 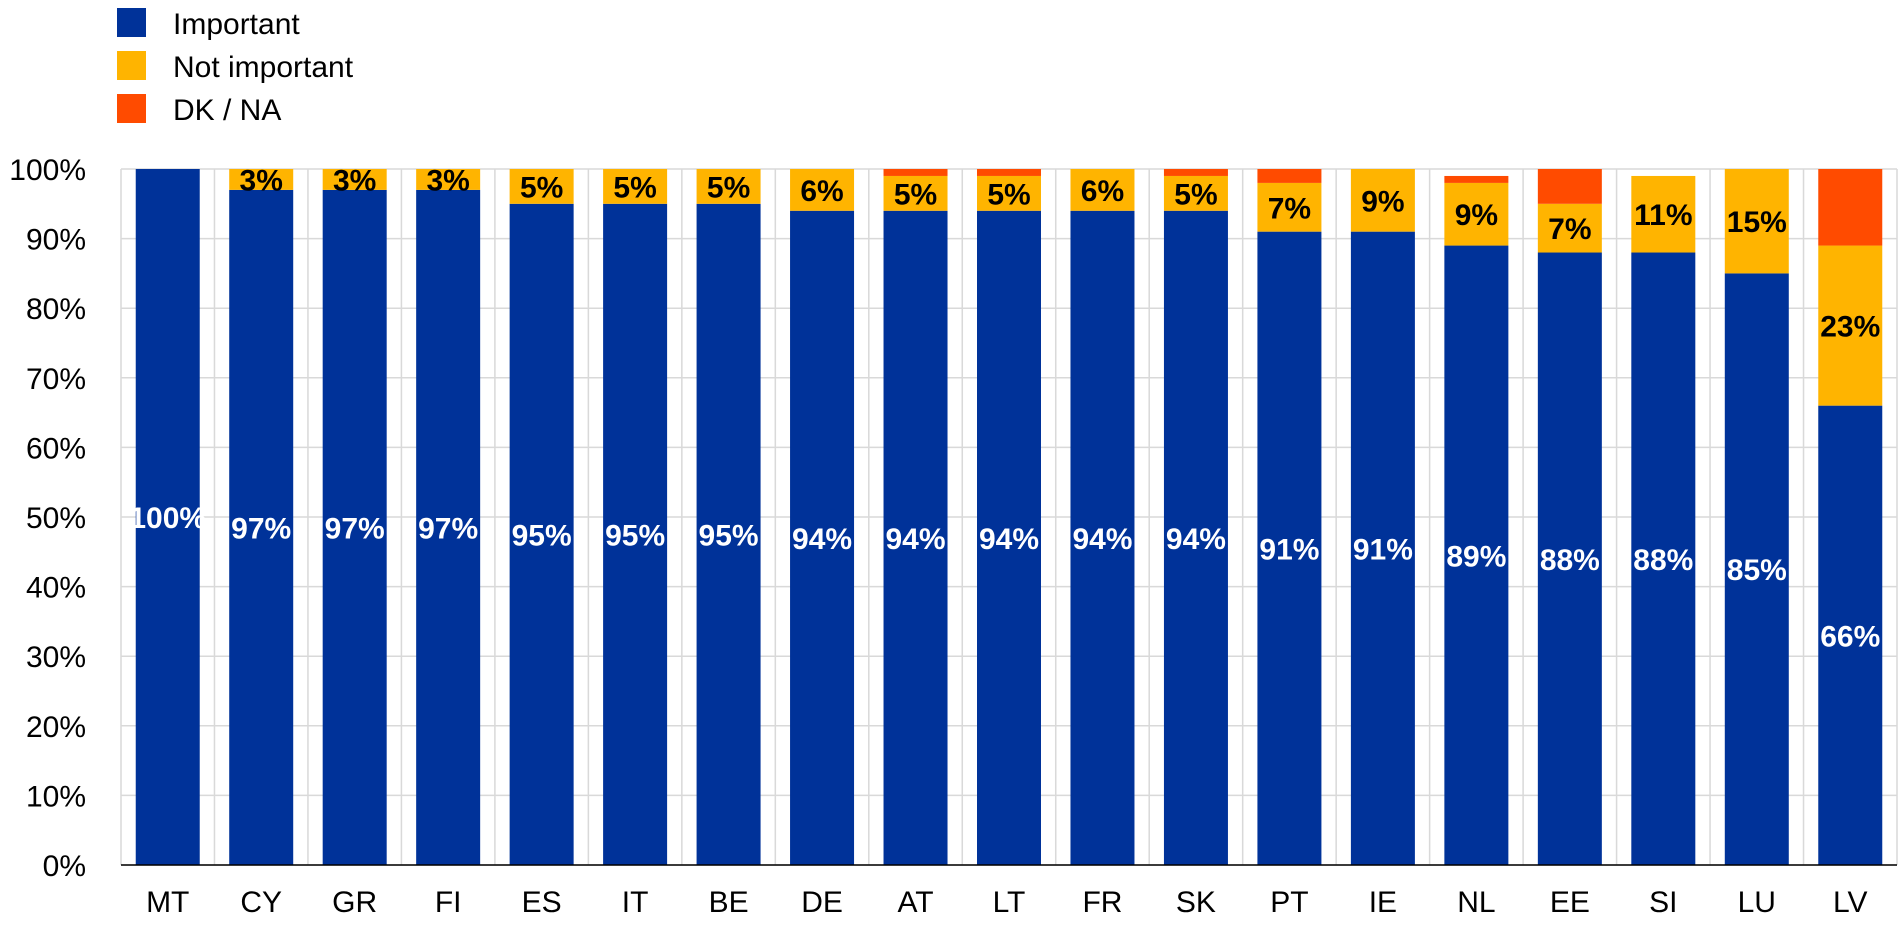 What do you see at coordinates (236, 24) in the screenshot?
I see `legend-label: Important` at bounding box center [236, 24].